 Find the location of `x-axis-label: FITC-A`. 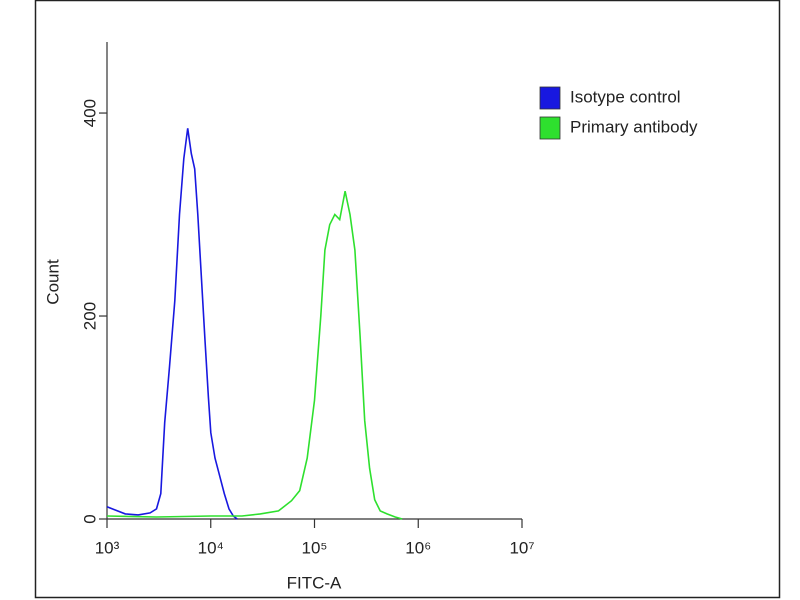

x-axis-label: FITC-A is located at coordinates (314, 582).